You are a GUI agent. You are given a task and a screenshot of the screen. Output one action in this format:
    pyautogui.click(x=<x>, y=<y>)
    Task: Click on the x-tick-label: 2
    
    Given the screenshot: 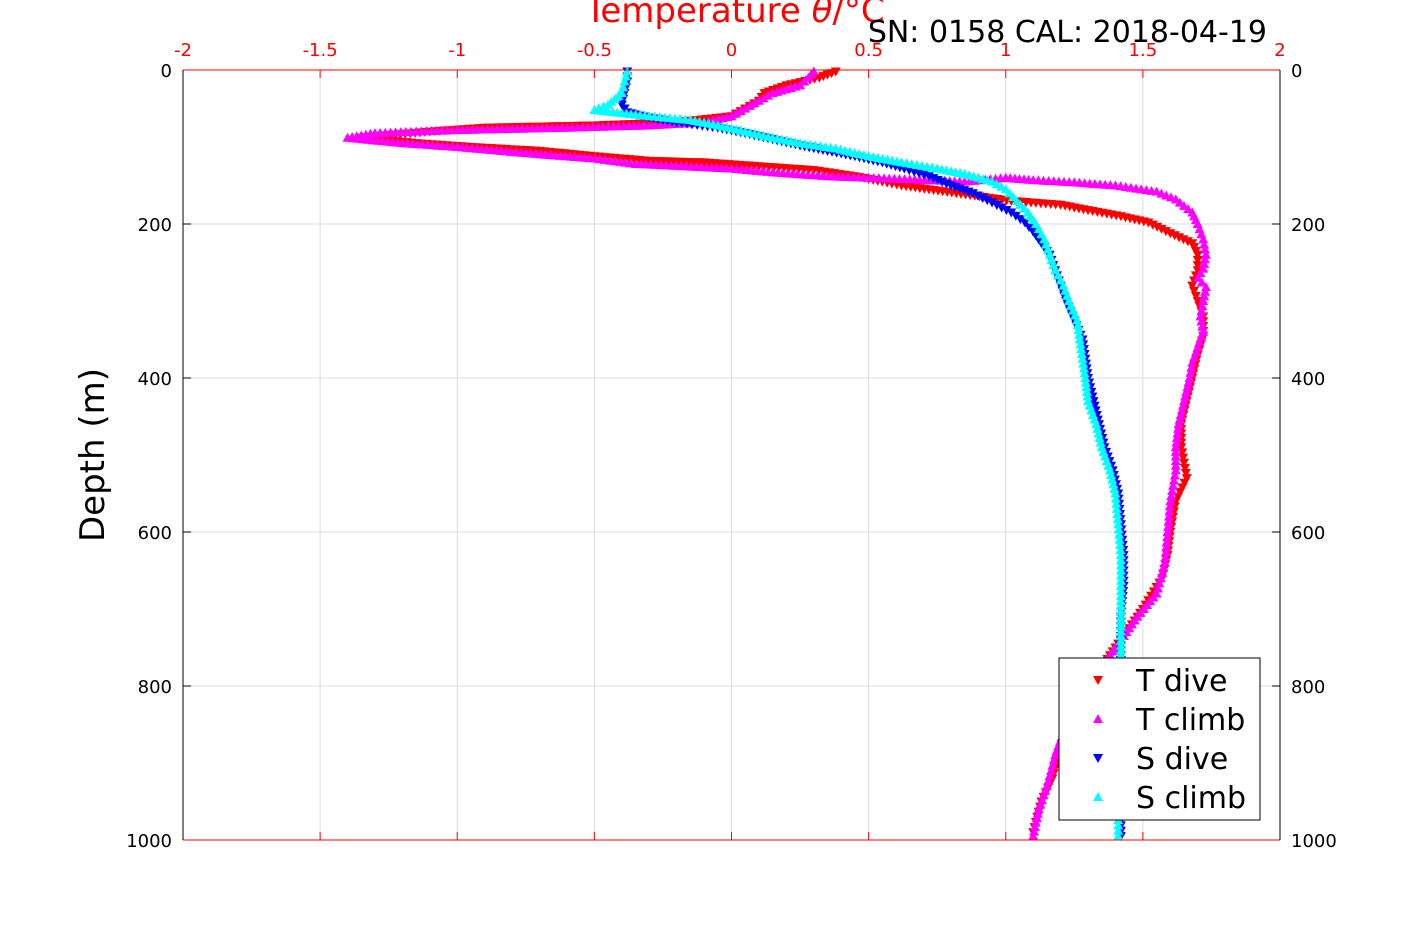 What is the action you would take?
    pyautogui.click(x=1279, y=50)
    